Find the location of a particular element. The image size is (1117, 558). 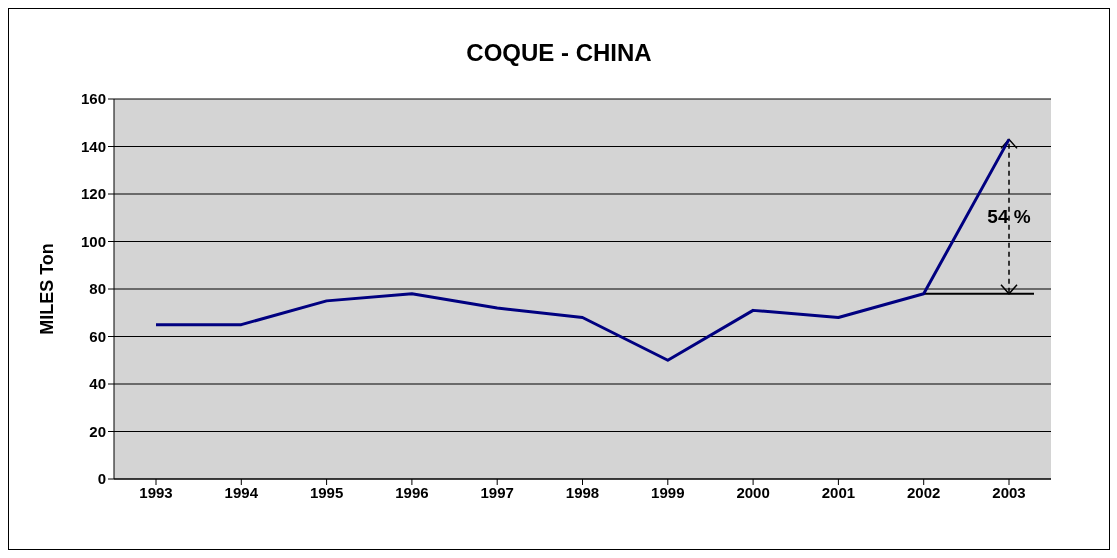

y-tick-label: 60 is located at coordinates (97, 336).